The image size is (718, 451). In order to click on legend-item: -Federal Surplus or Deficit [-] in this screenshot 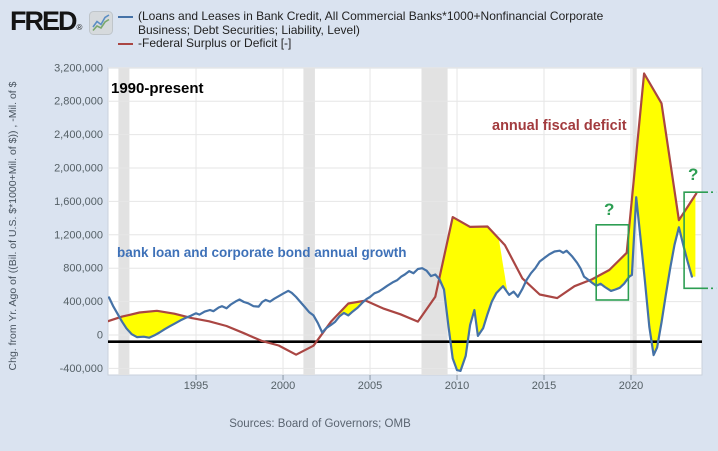, I will do `click(408, 43)`.